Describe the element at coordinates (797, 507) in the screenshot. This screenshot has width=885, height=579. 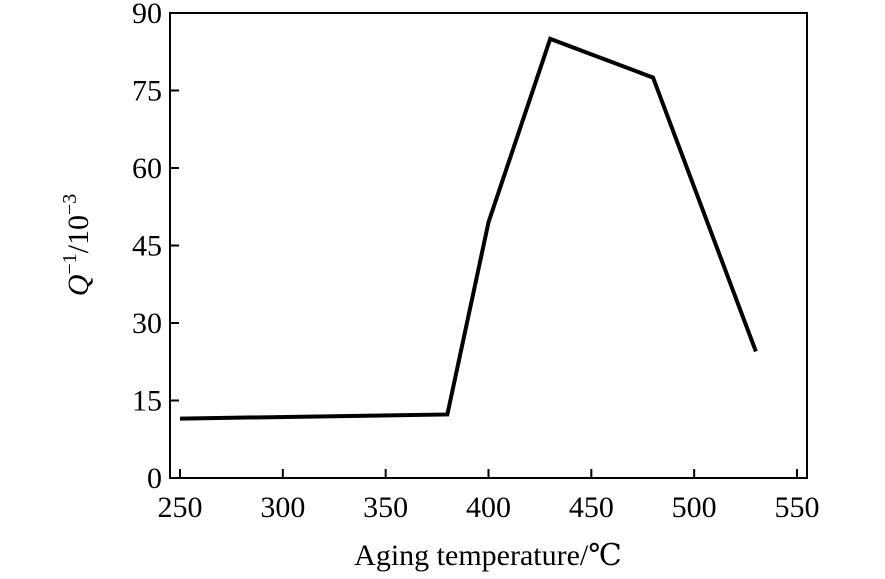
I see `x-tick-label: 550` at that location.